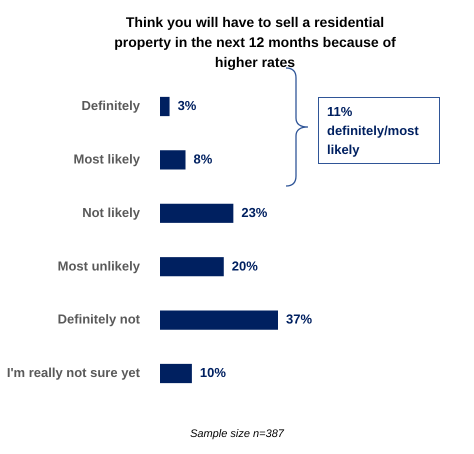 Image resolution: width=474 pixels, height=454 pixels. What do you see at coordinates (379, 130) in the screenshot?
I see `text: 11% definitely/most likely` at bounding box center [379, 130].